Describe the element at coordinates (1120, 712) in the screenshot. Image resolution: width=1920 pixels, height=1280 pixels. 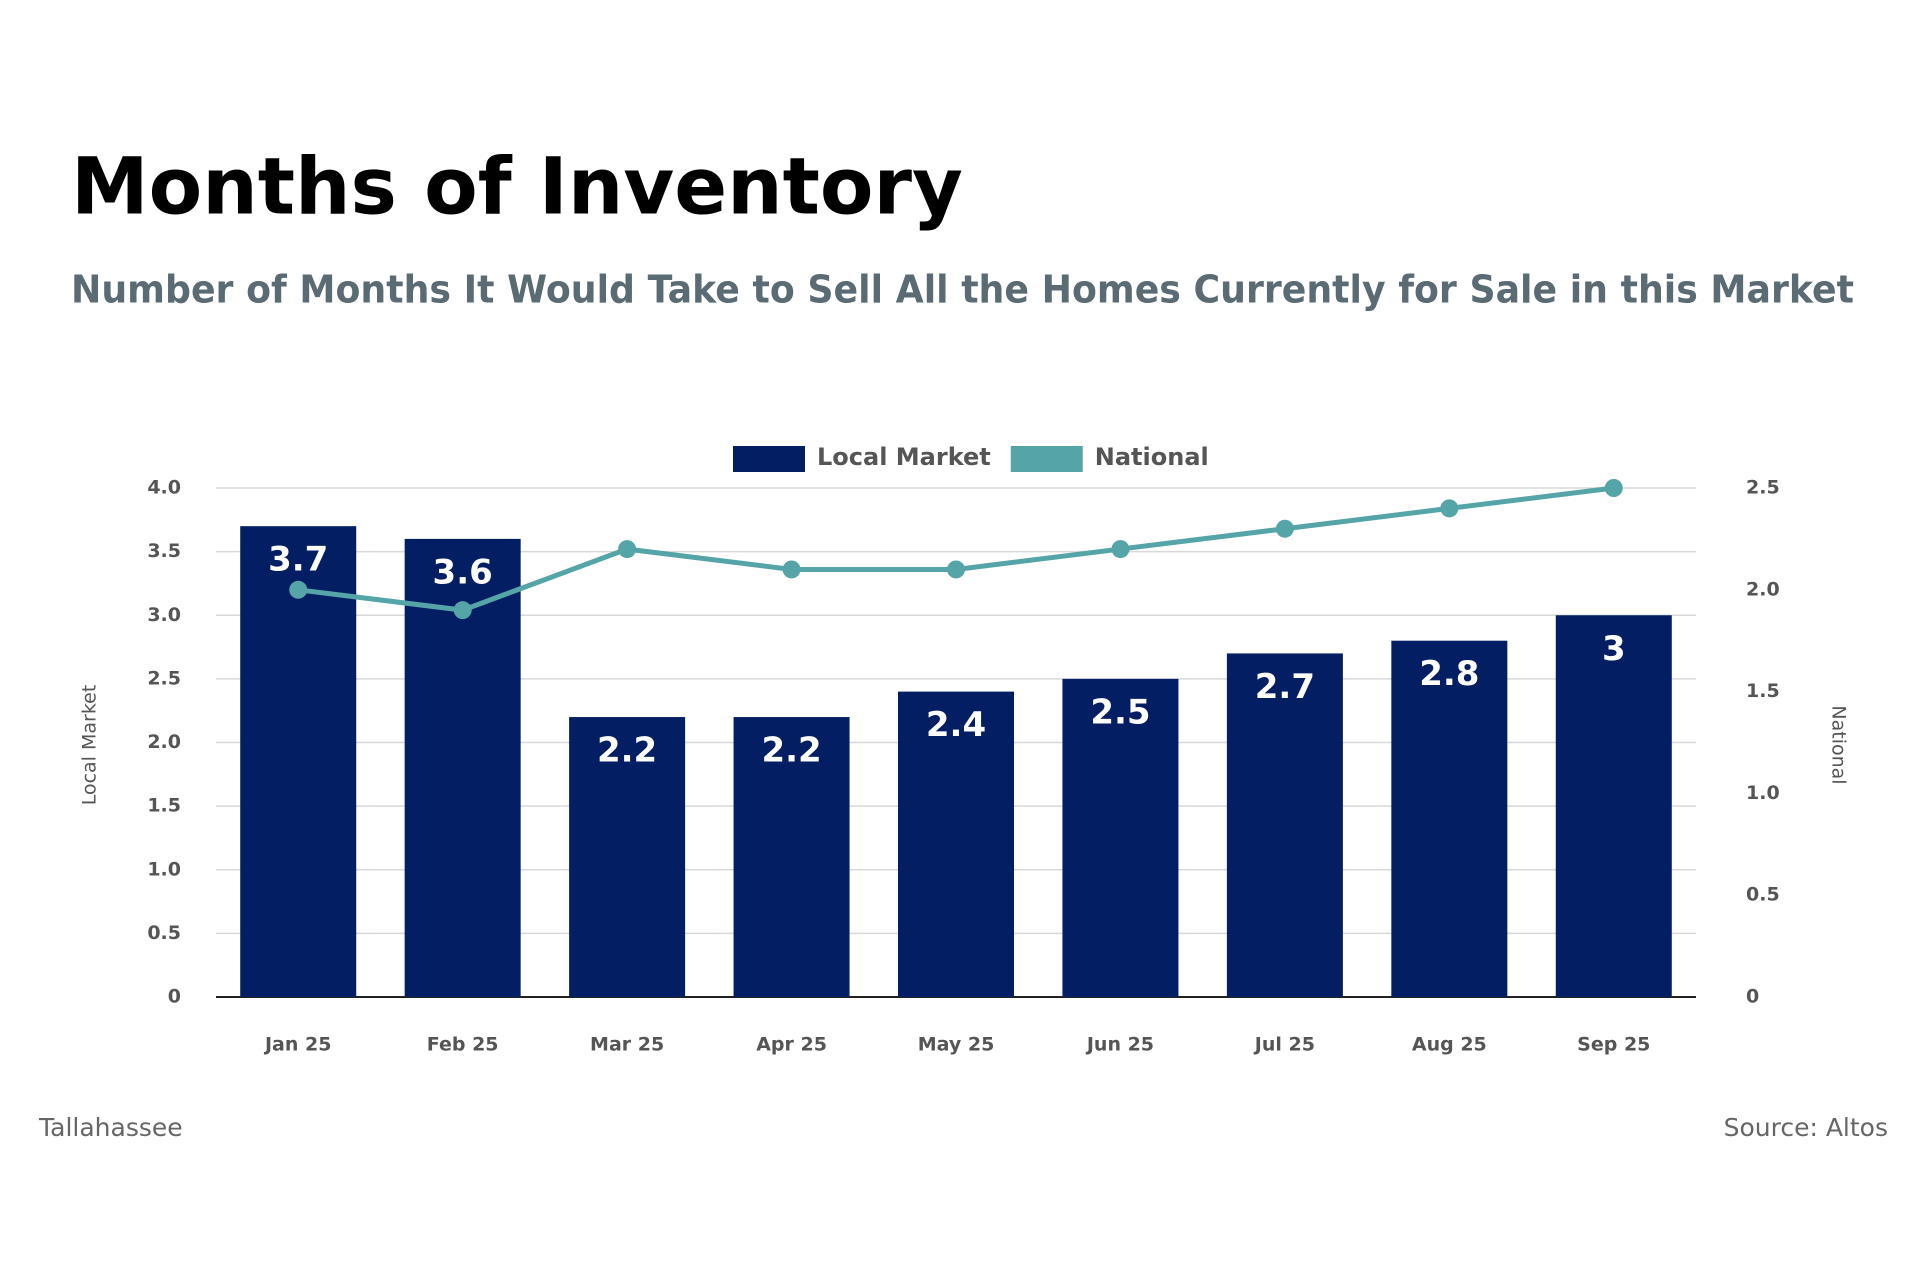
I see `data-label: 2.5` at that location.